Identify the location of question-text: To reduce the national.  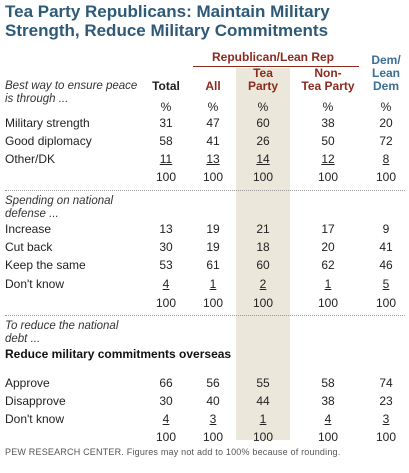
(62, 326).